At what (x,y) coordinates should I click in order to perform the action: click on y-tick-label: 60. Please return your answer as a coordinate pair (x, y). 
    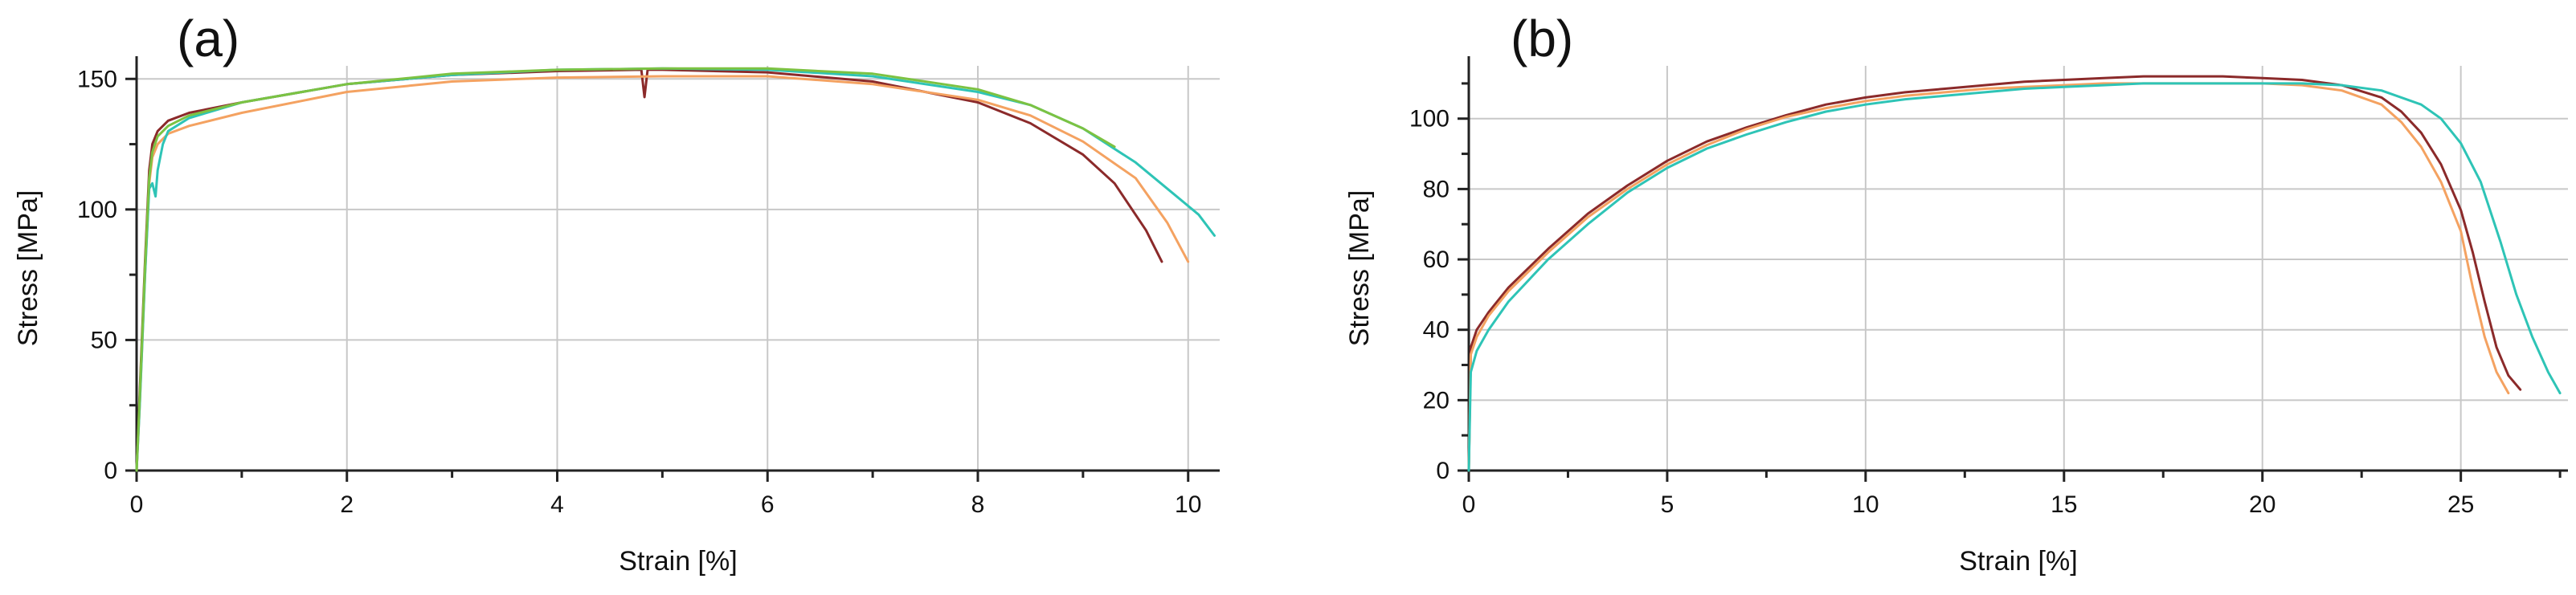
    Looking at the image, I should click on (1436, 260).